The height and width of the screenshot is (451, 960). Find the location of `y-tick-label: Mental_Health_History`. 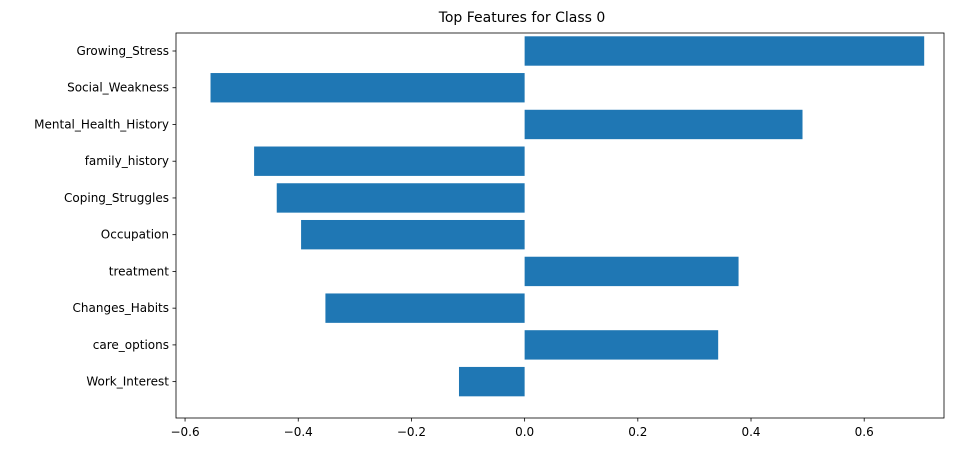

y-tick-label: Mental_Health_History is located at coordinates (101, 124).